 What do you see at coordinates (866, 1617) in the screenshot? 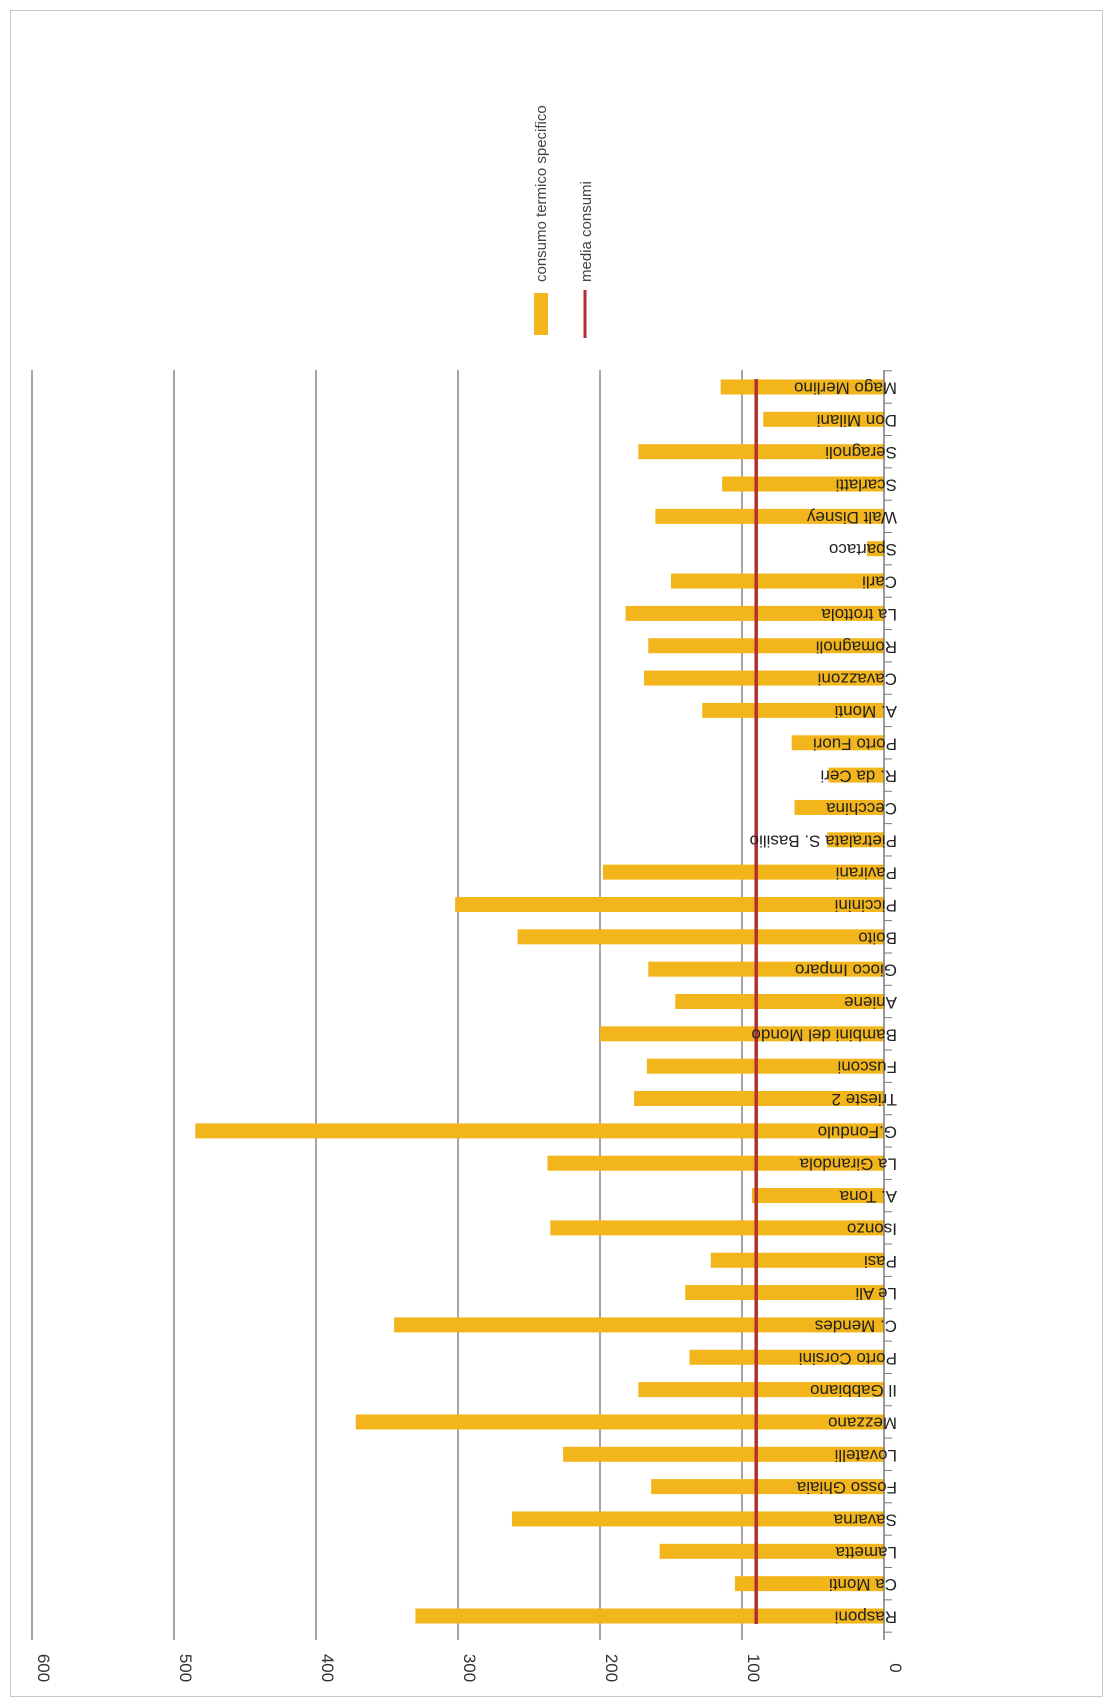
I see `category-label: Rasponi` at bounding box center [866, 1617].